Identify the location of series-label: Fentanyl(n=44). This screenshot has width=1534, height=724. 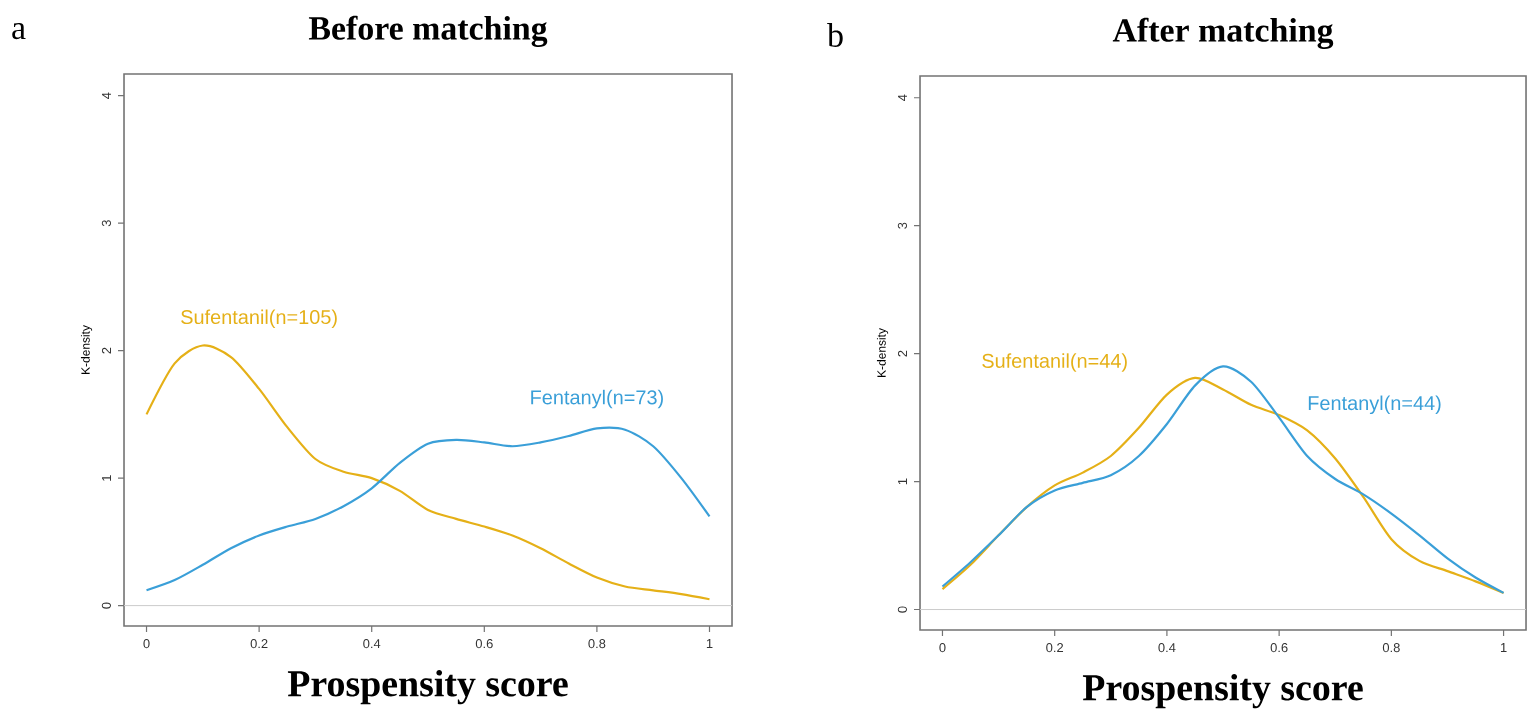
(1374, 405).